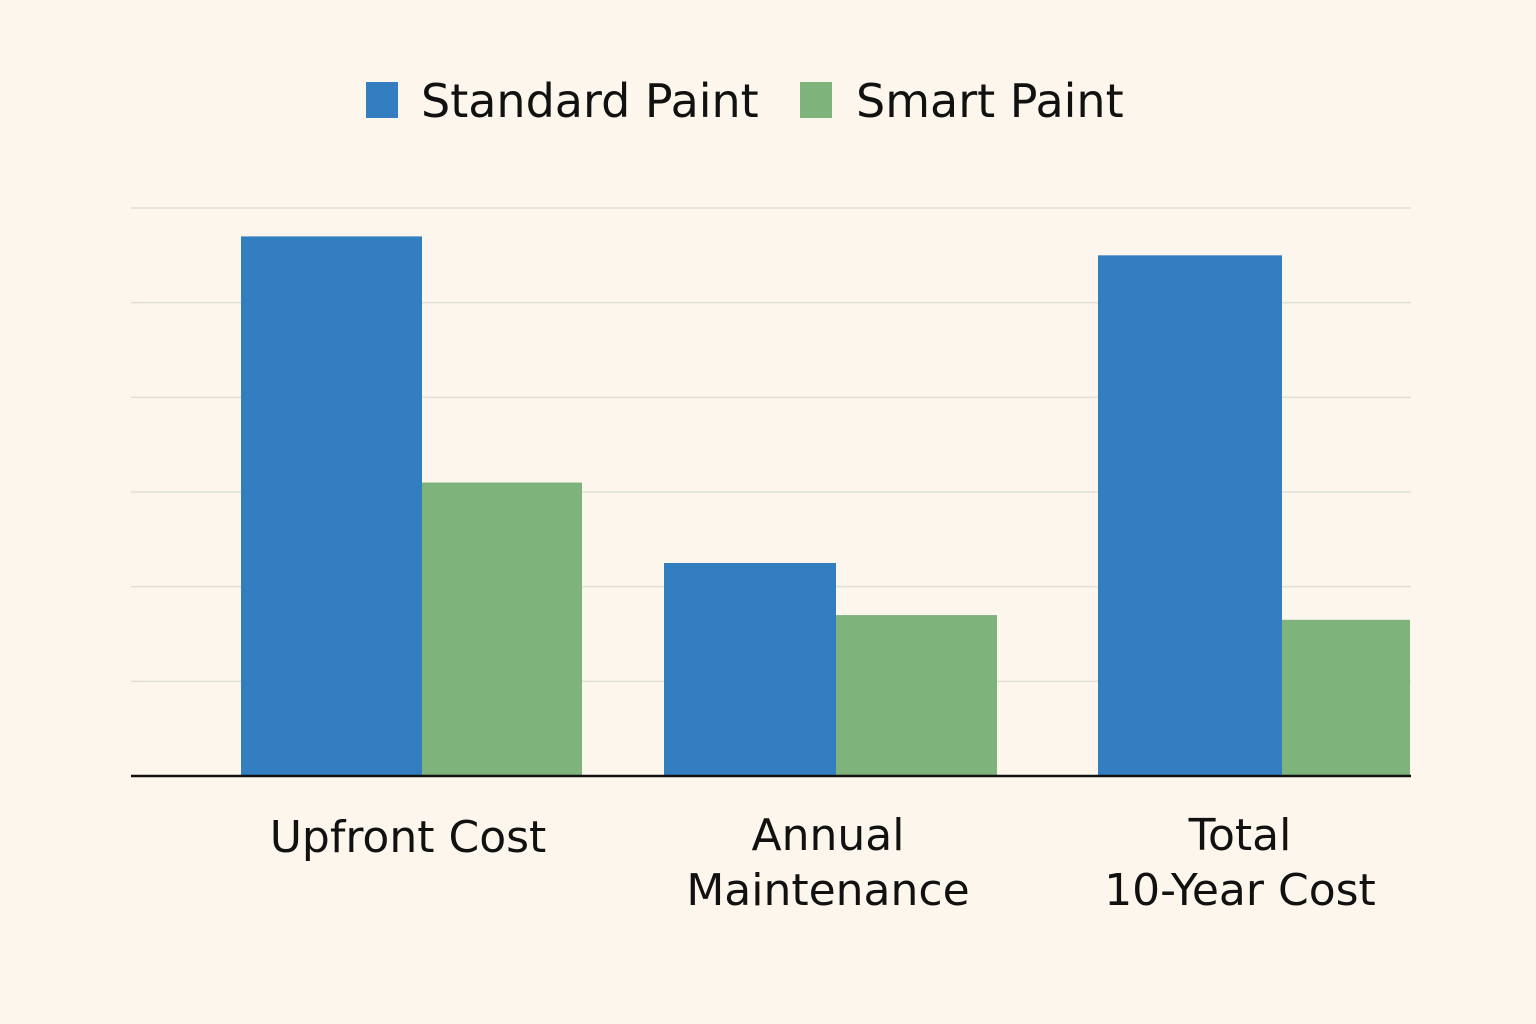 This screenshot has width=1536, height=1024. I want to click on legend-label-standard-paint: Standard Paint, so click(590, 101).